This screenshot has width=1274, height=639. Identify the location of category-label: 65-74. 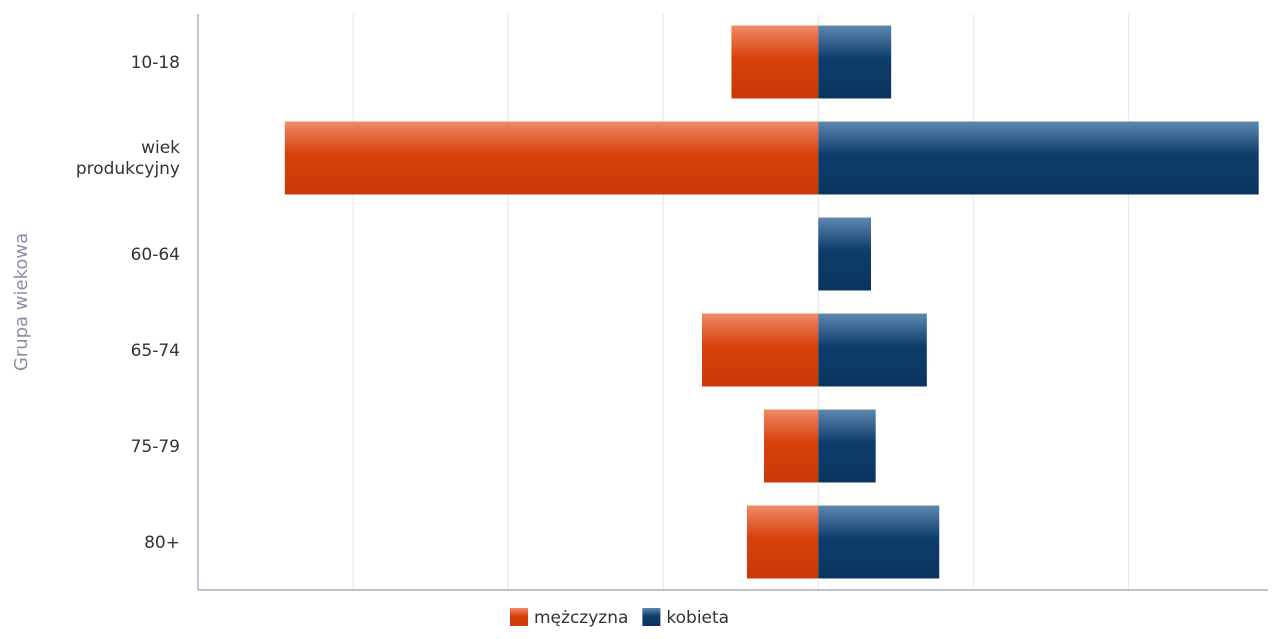
(155, 351).